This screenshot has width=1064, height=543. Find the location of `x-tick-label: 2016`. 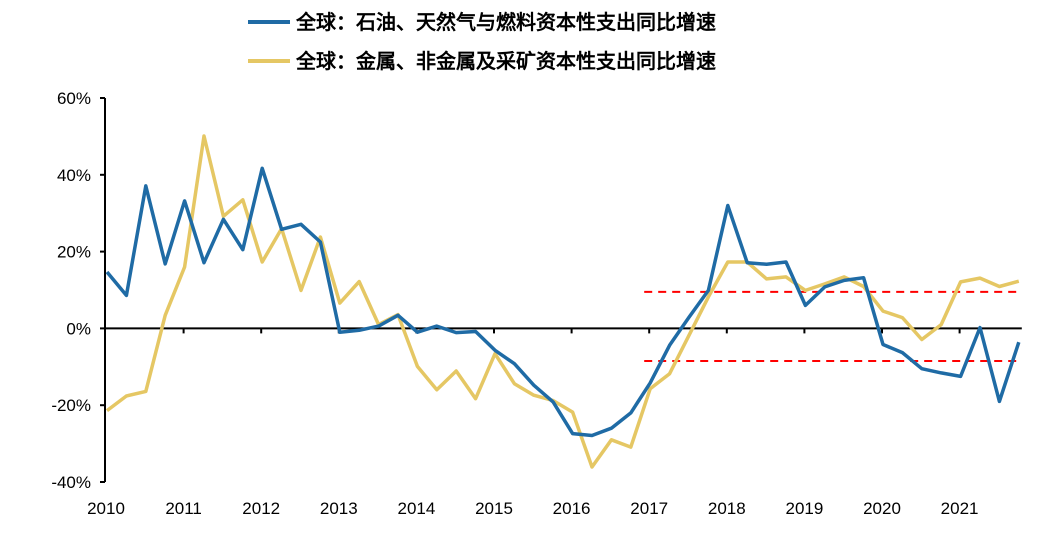

x-tick-label: 2016 is located at coordinates (572, 508).